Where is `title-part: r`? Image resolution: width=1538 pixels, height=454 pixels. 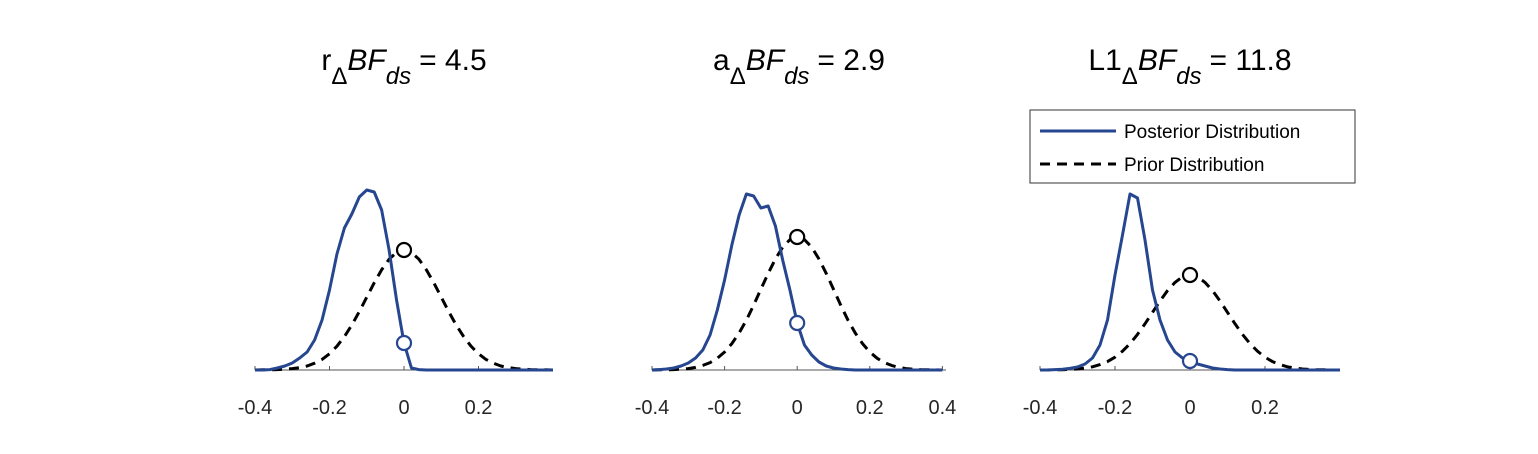
title-part: r is located at coordinates (326, 60).